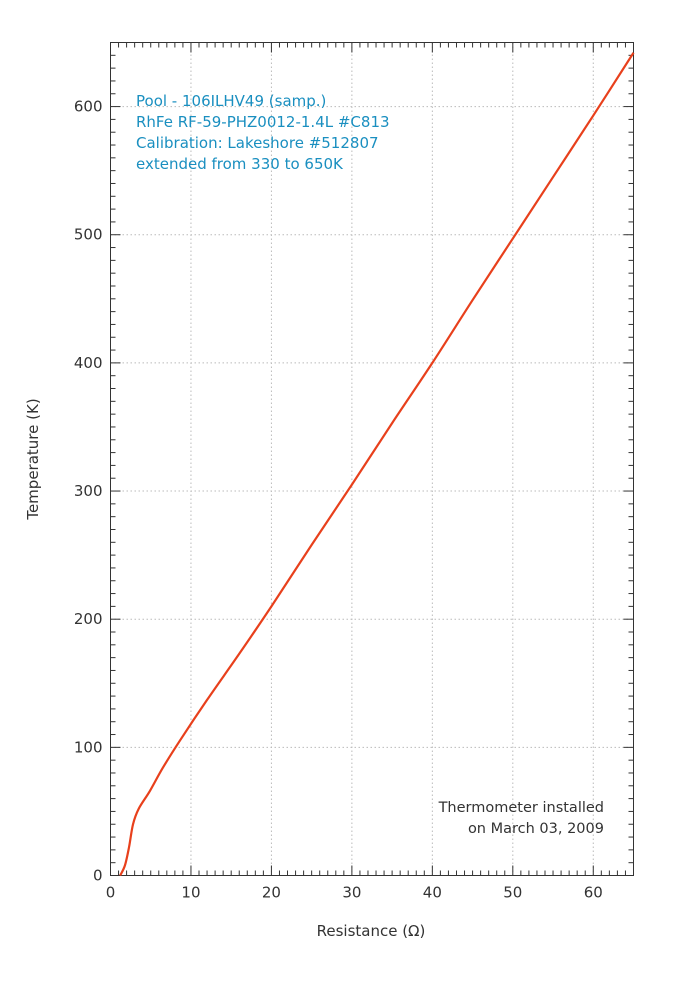 The width and height of the screenshot is (700, 990). Describe the element at coordinates (351, 893) in the screenshot. I see `x-tick-label: 30` at that location.